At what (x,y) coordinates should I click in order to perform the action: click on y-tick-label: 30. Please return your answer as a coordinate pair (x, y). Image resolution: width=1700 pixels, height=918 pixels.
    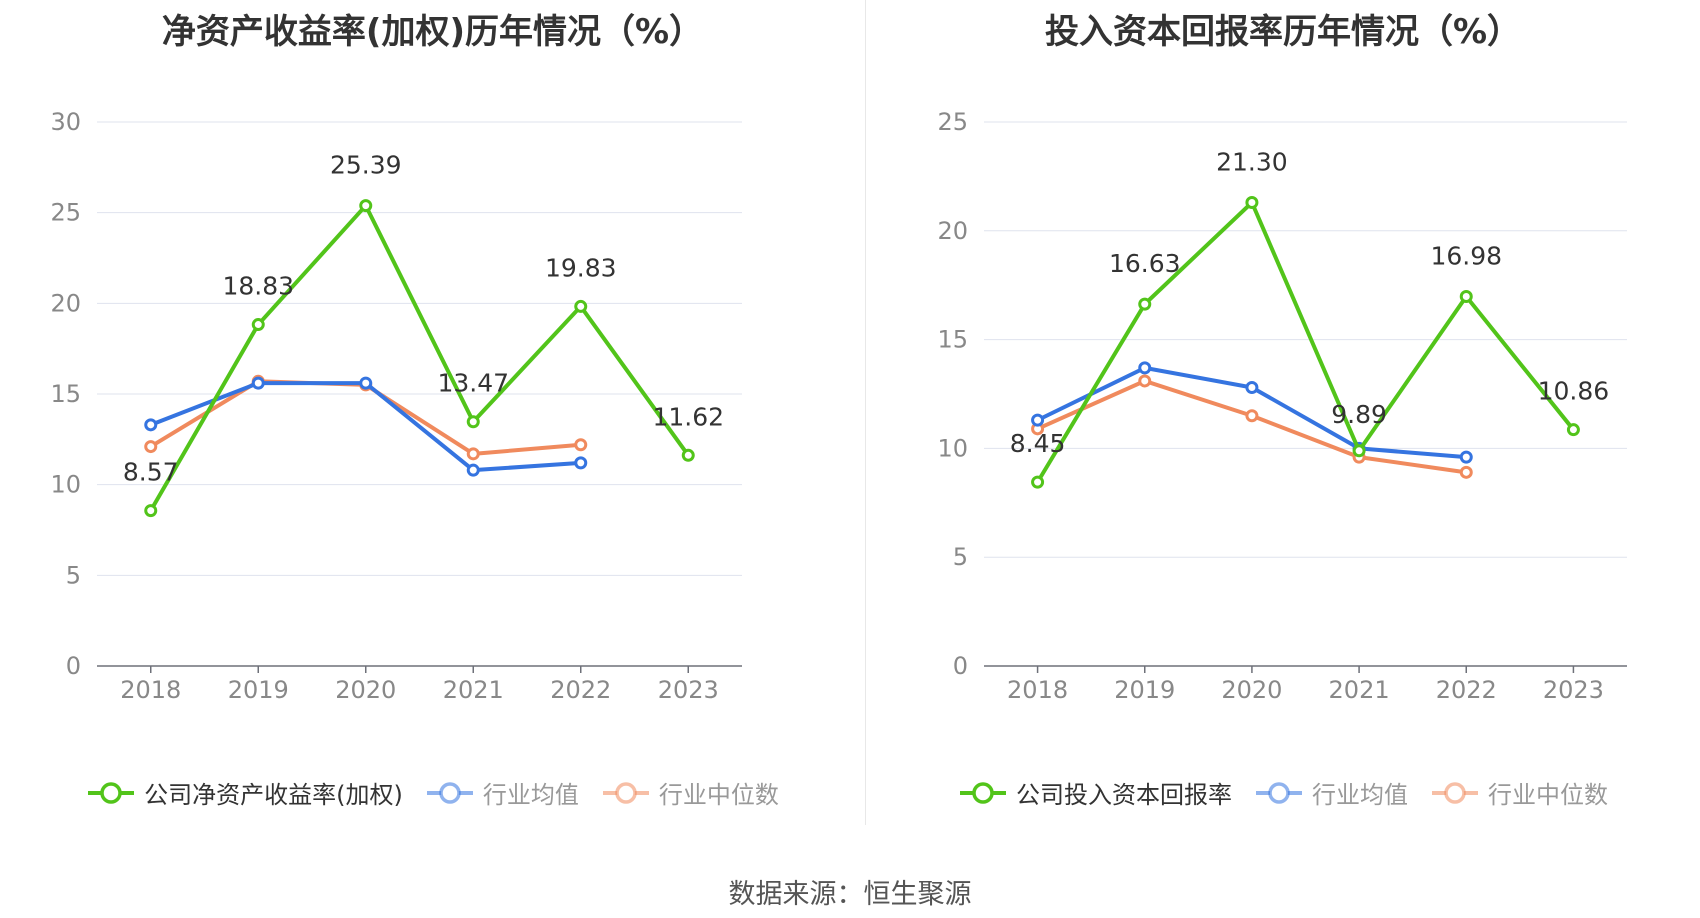
    Looking at the image, I should click on (65, 122).